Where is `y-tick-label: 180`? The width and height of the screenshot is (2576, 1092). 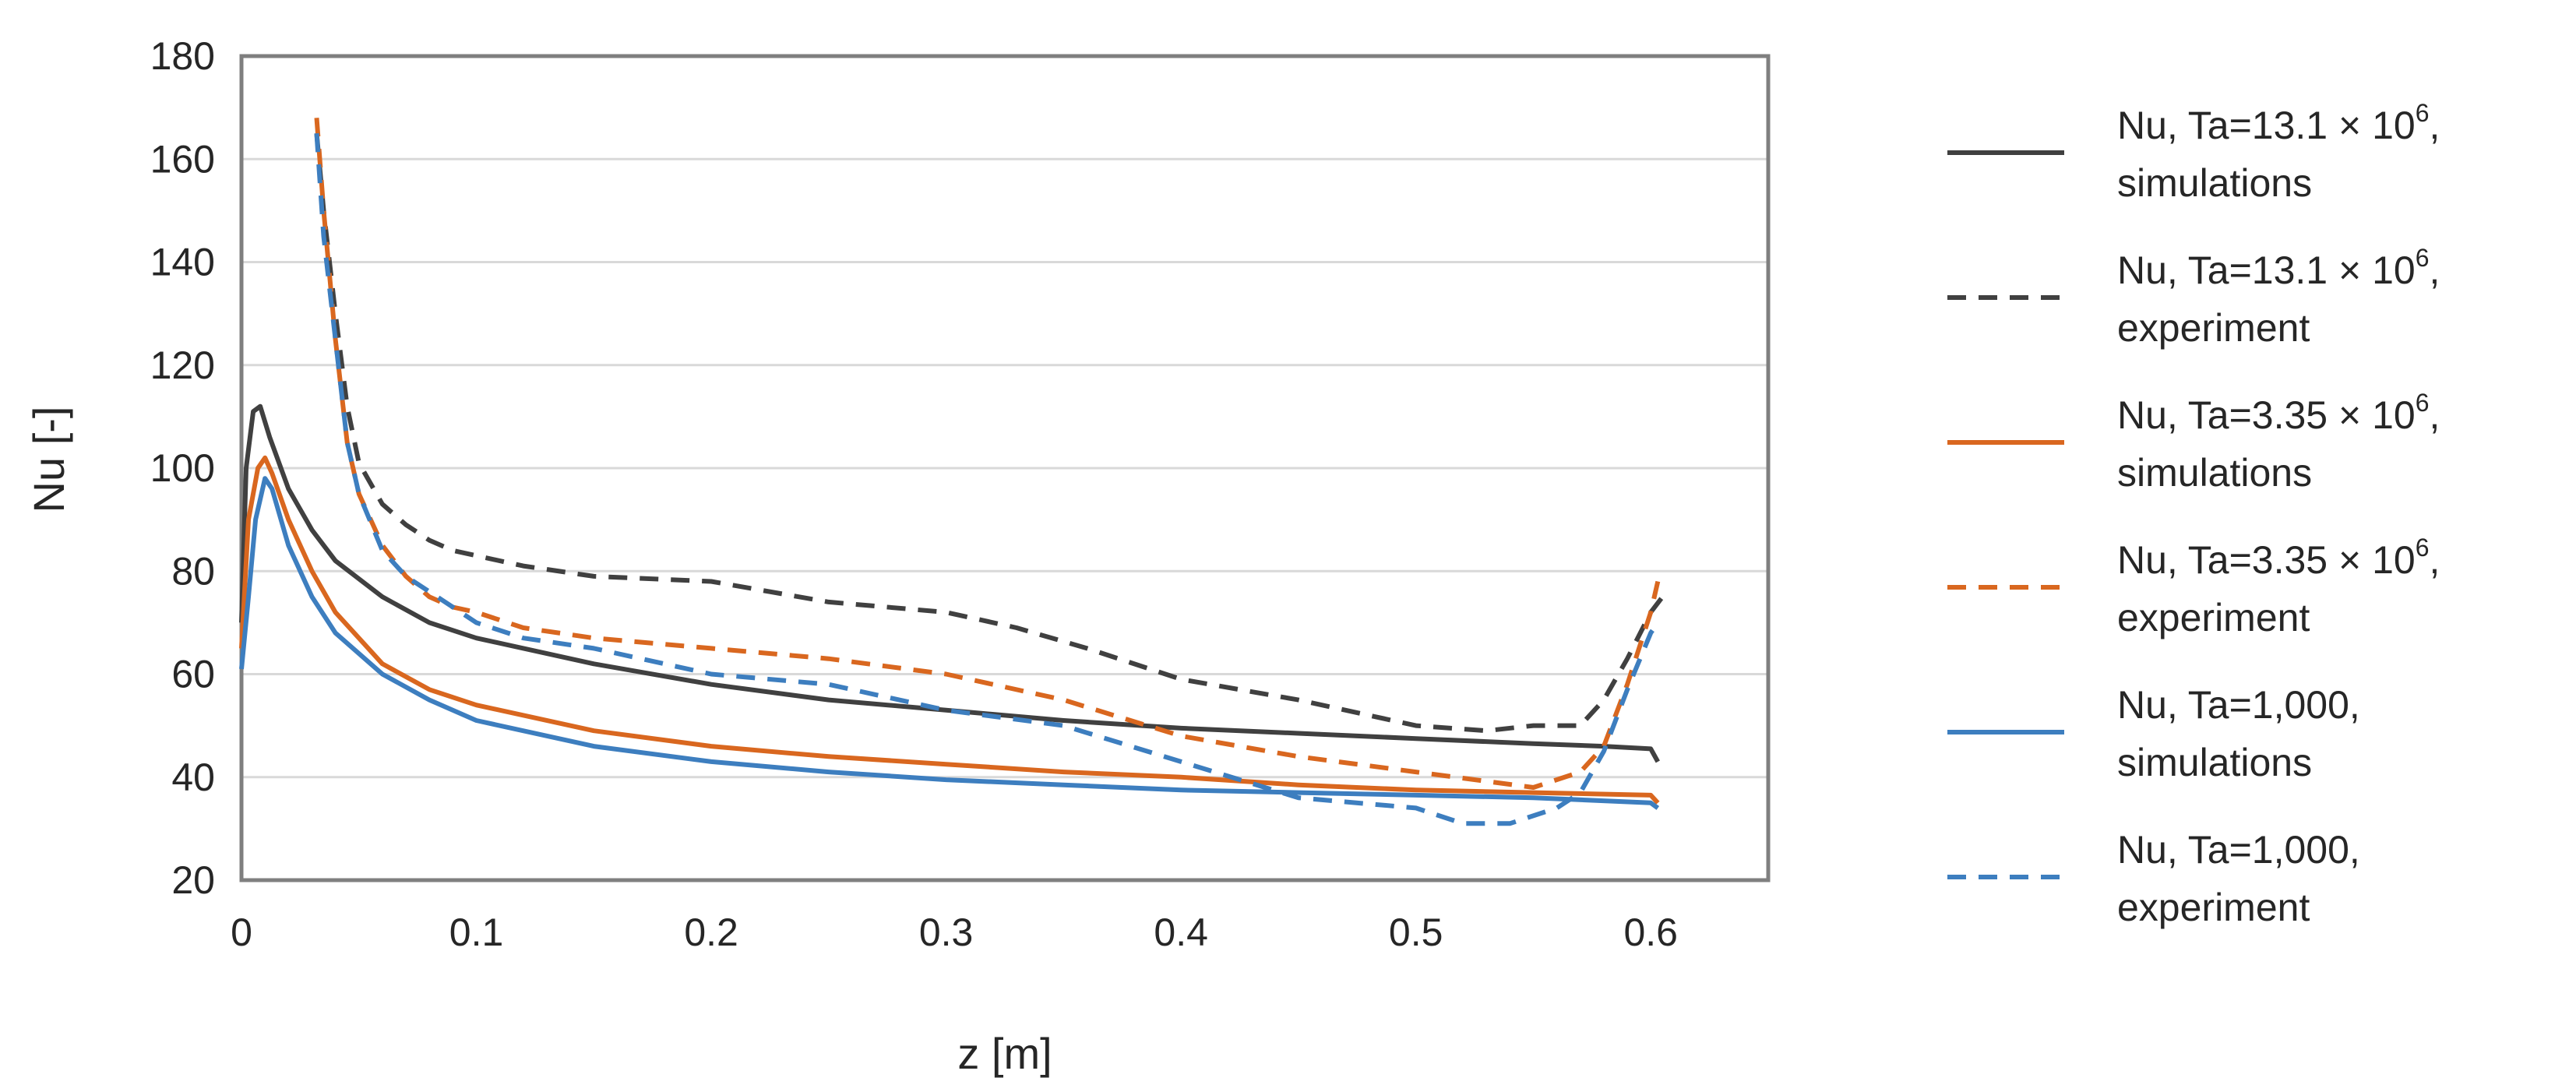 y-tick-label: 180 is located at coordinates (182, 56).